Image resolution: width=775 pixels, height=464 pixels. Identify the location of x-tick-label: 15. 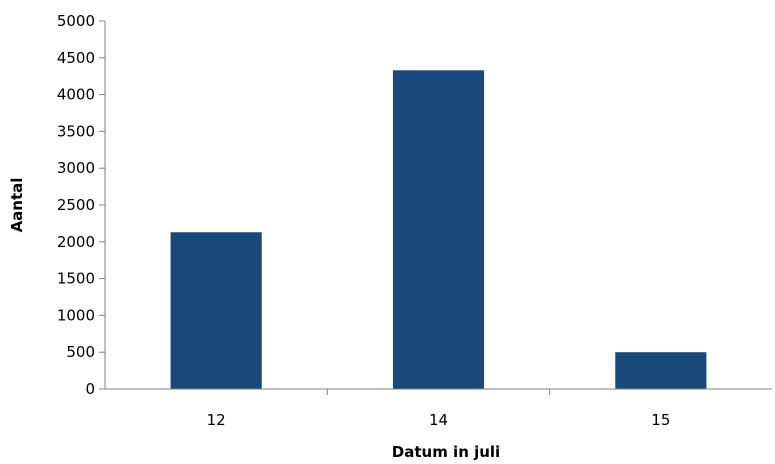
(660, 420).